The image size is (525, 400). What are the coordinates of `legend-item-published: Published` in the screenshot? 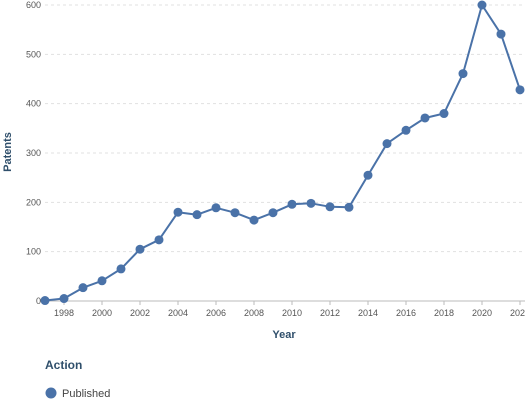 It's located at (78, 393).